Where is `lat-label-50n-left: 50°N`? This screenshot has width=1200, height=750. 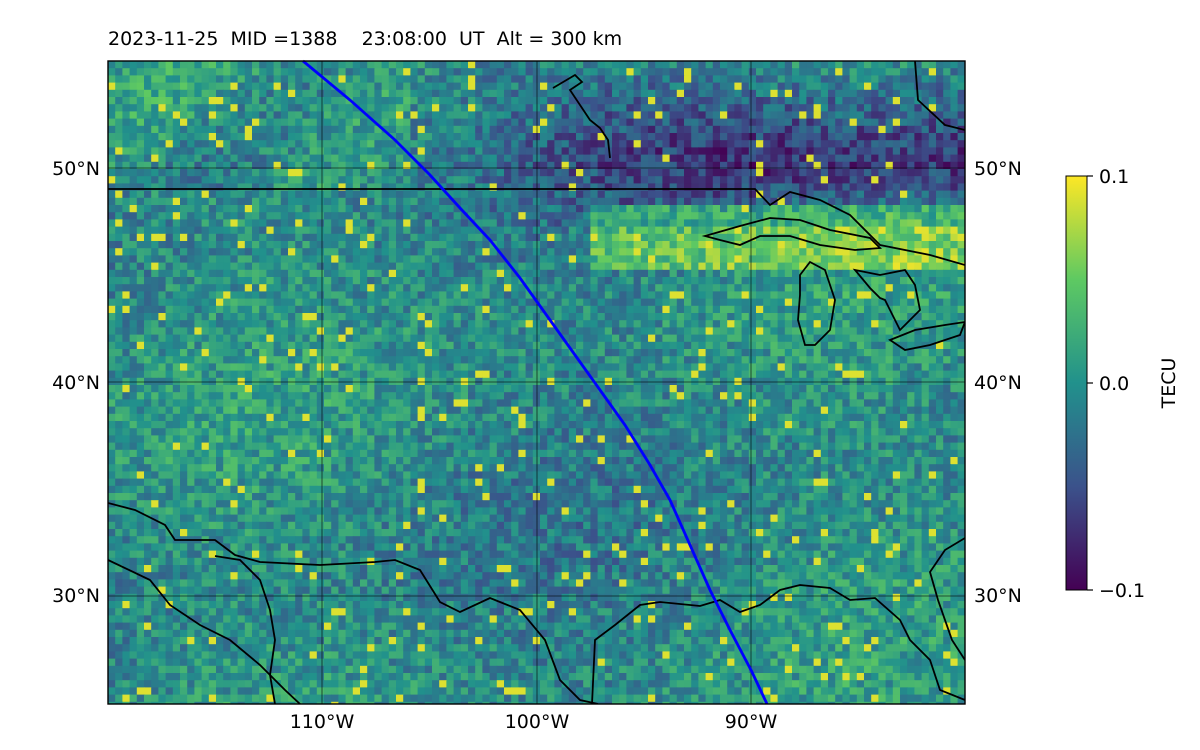 lat-label-50n-left: 50°N is located at coordinates (76, 169).